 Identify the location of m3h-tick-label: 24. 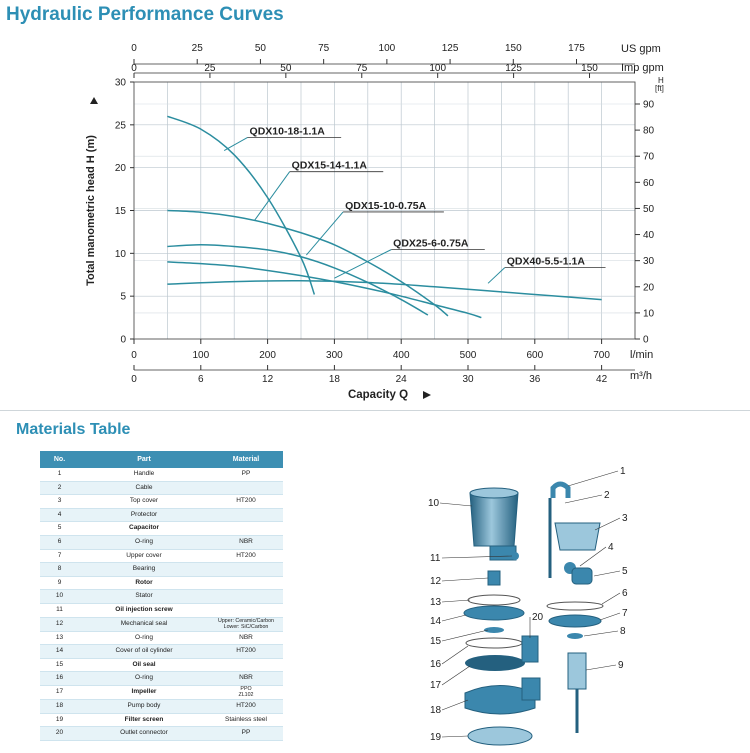
(402, 379).